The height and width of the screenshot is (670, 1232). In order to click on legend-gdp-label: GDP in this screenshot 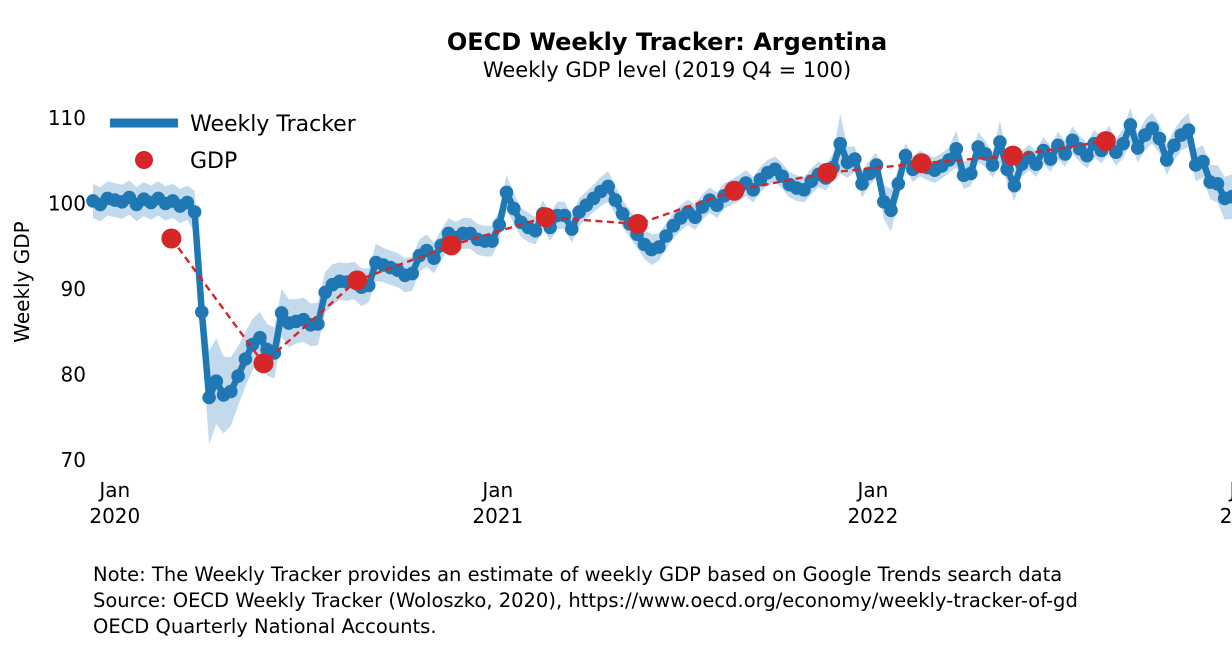, I will do `click(213, 161)`.